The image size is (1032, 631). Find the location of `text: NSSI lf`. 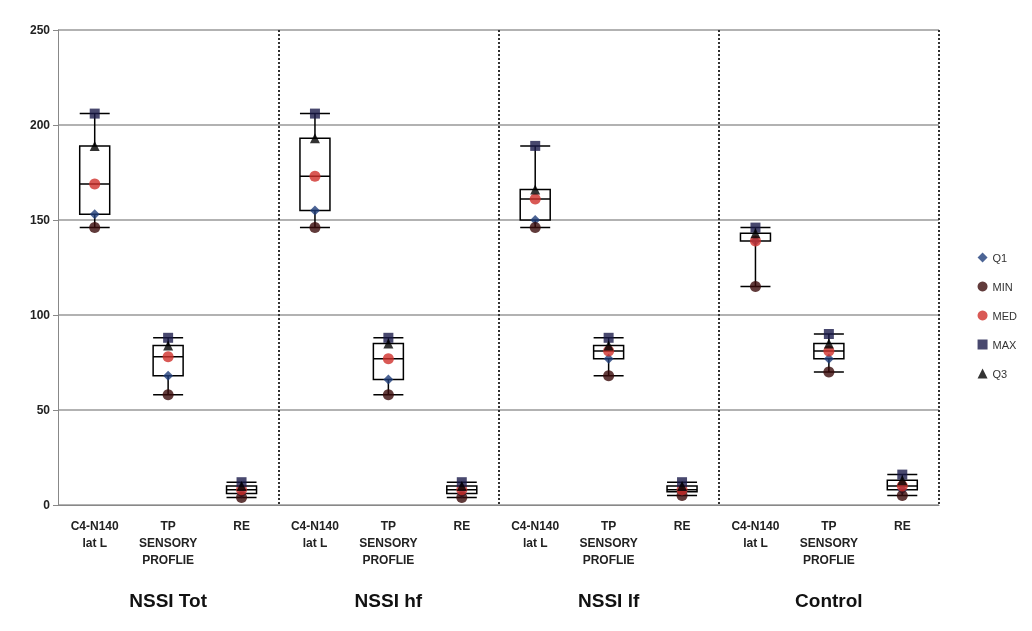

text: NSSI lf is located at coordinates (609, 600).